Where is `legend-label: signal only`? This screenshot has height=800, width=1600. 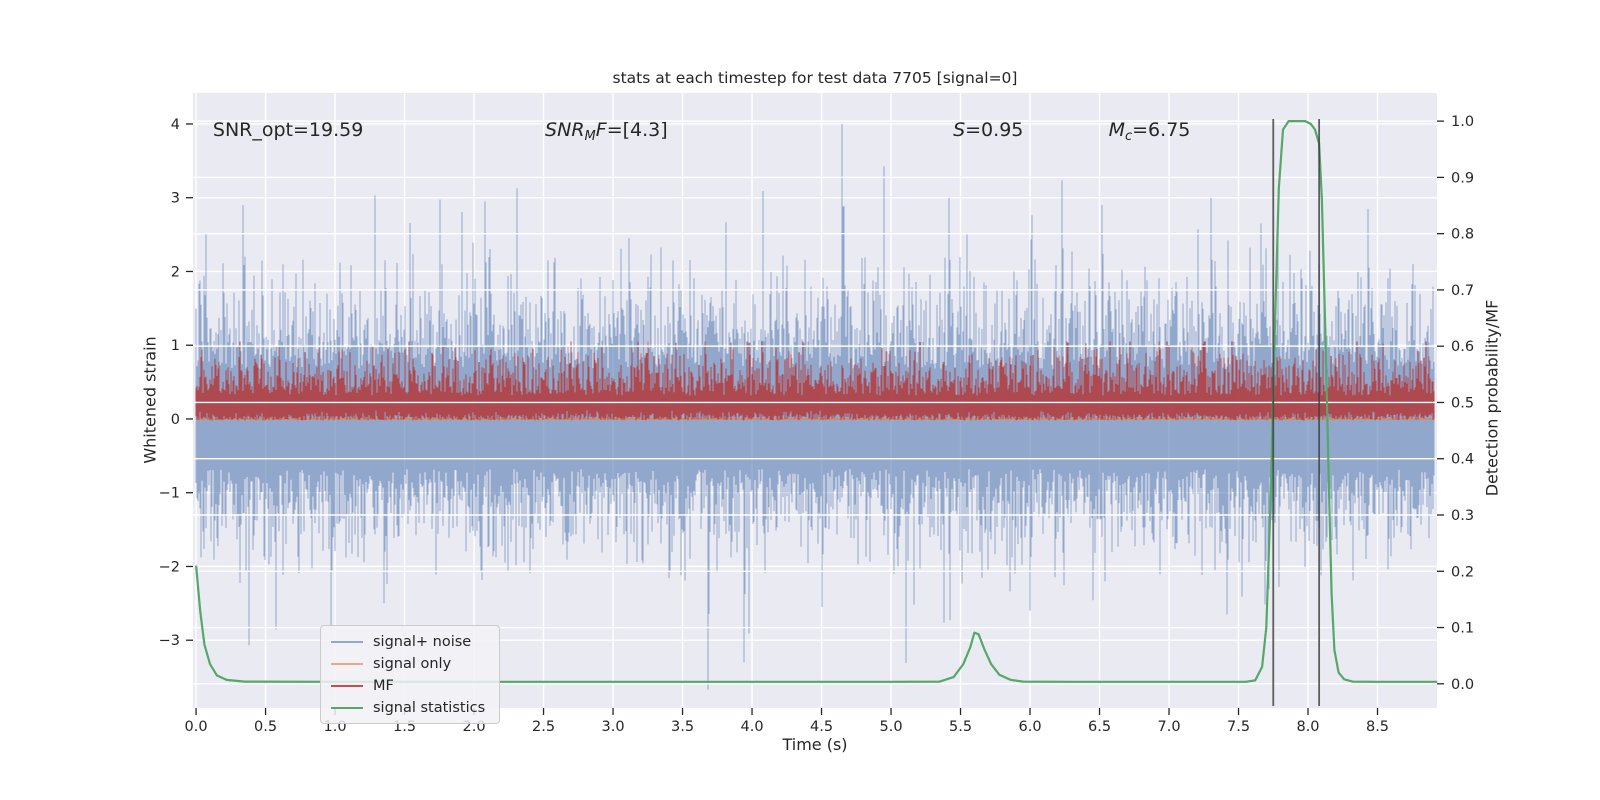
legend-label: signal only is located at coordinates (412, 663).